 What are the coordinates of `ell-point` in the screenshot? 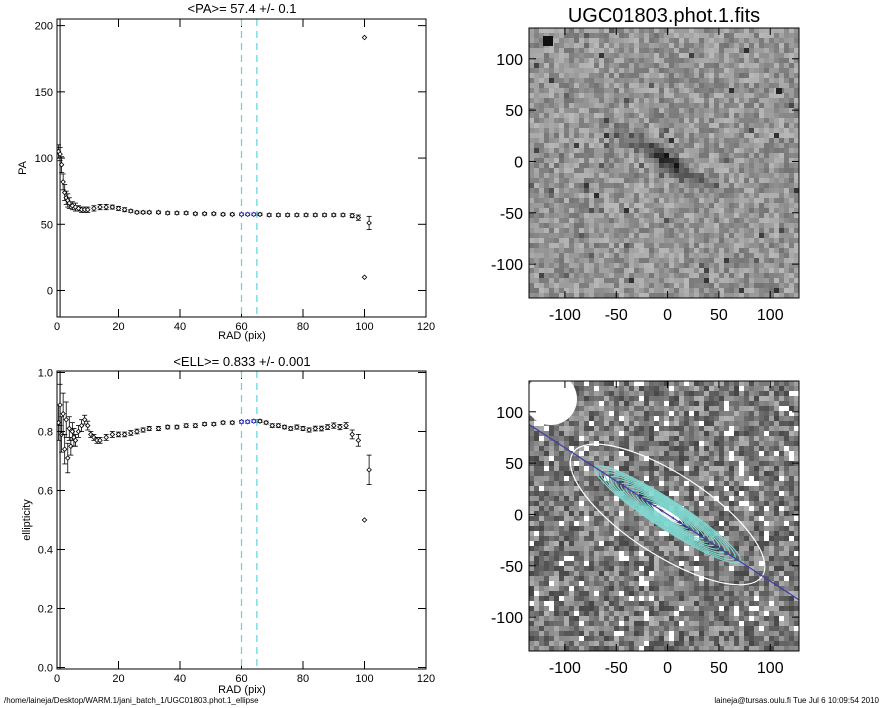 It's located at (63, 414).